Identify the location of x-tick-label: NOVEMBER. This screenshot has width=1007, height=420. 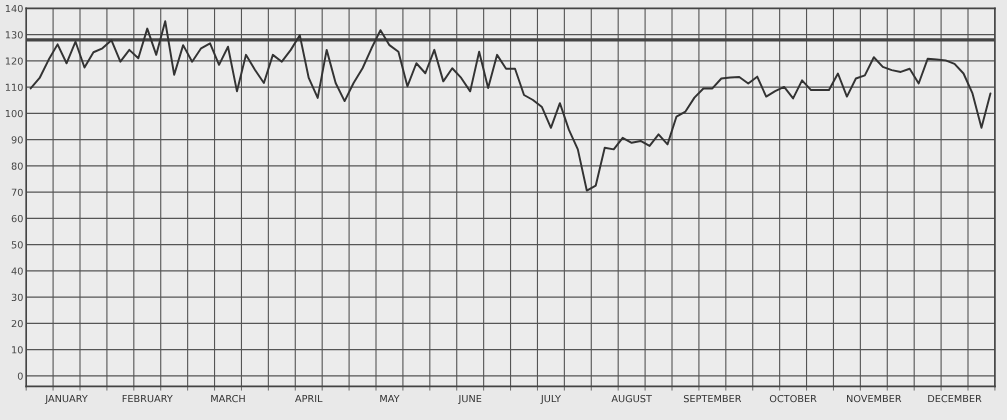
(874, 398).